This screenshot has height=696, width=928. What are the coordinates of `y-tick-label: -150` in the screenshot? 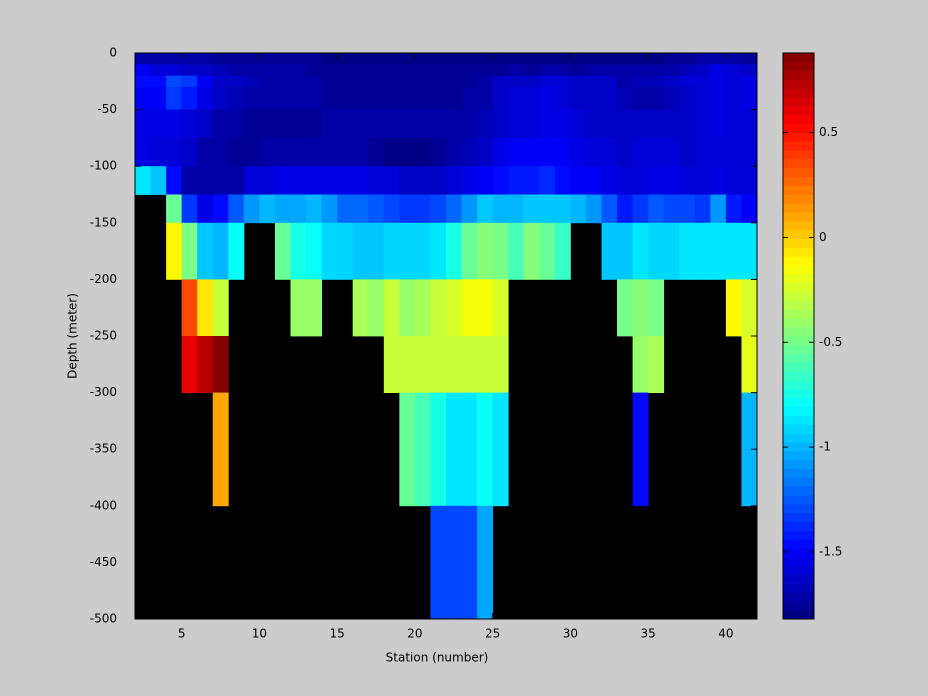 It's located at (103, 222).